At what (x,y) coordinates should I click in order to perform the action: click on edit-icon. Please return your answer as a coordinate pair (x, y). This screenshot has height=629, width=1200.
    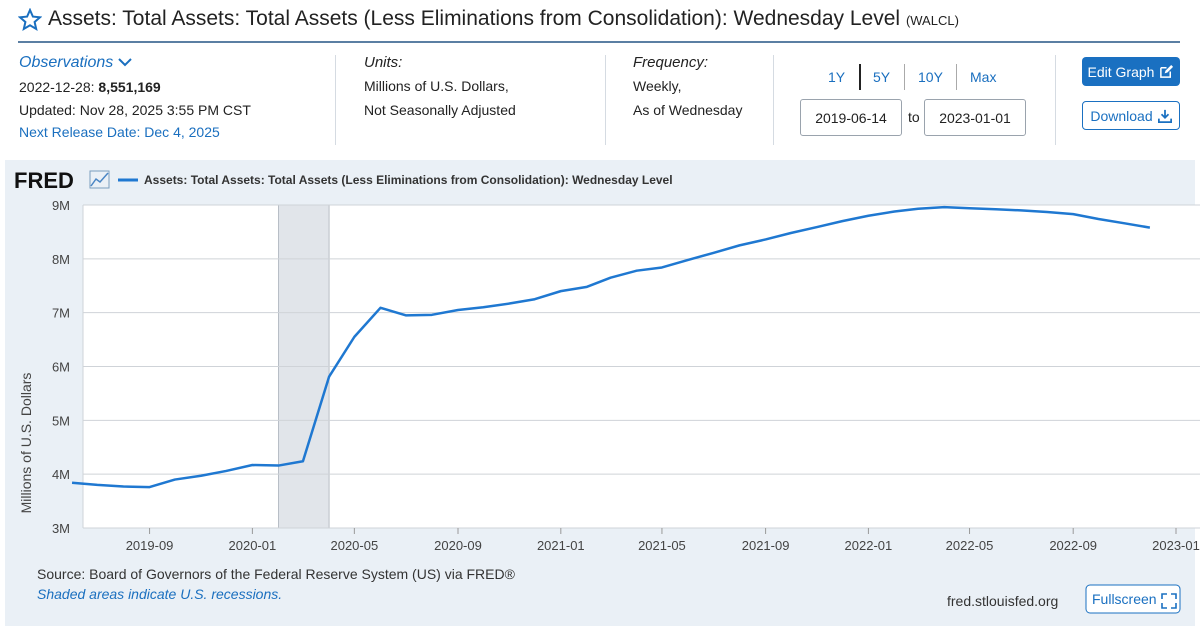
    Looking at the image, I should click on (1167, 71).